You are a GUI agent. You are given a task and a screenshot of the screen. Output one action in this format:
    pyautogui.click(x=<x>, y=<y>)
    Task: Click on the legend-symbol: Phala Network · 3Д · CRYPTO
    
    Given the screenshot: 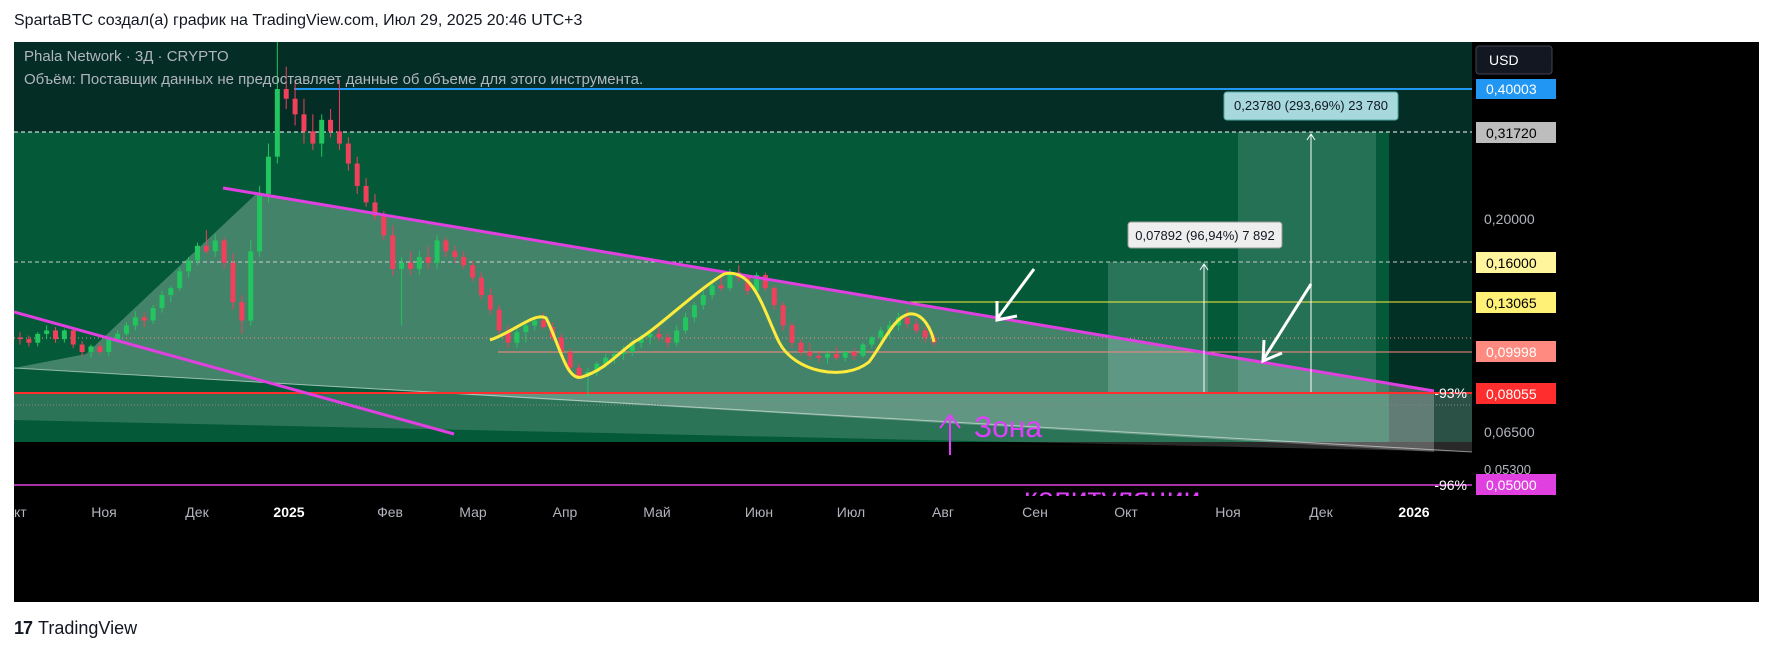 What is the action you would take?
    pyautogui.click(x=126, y=56)
    